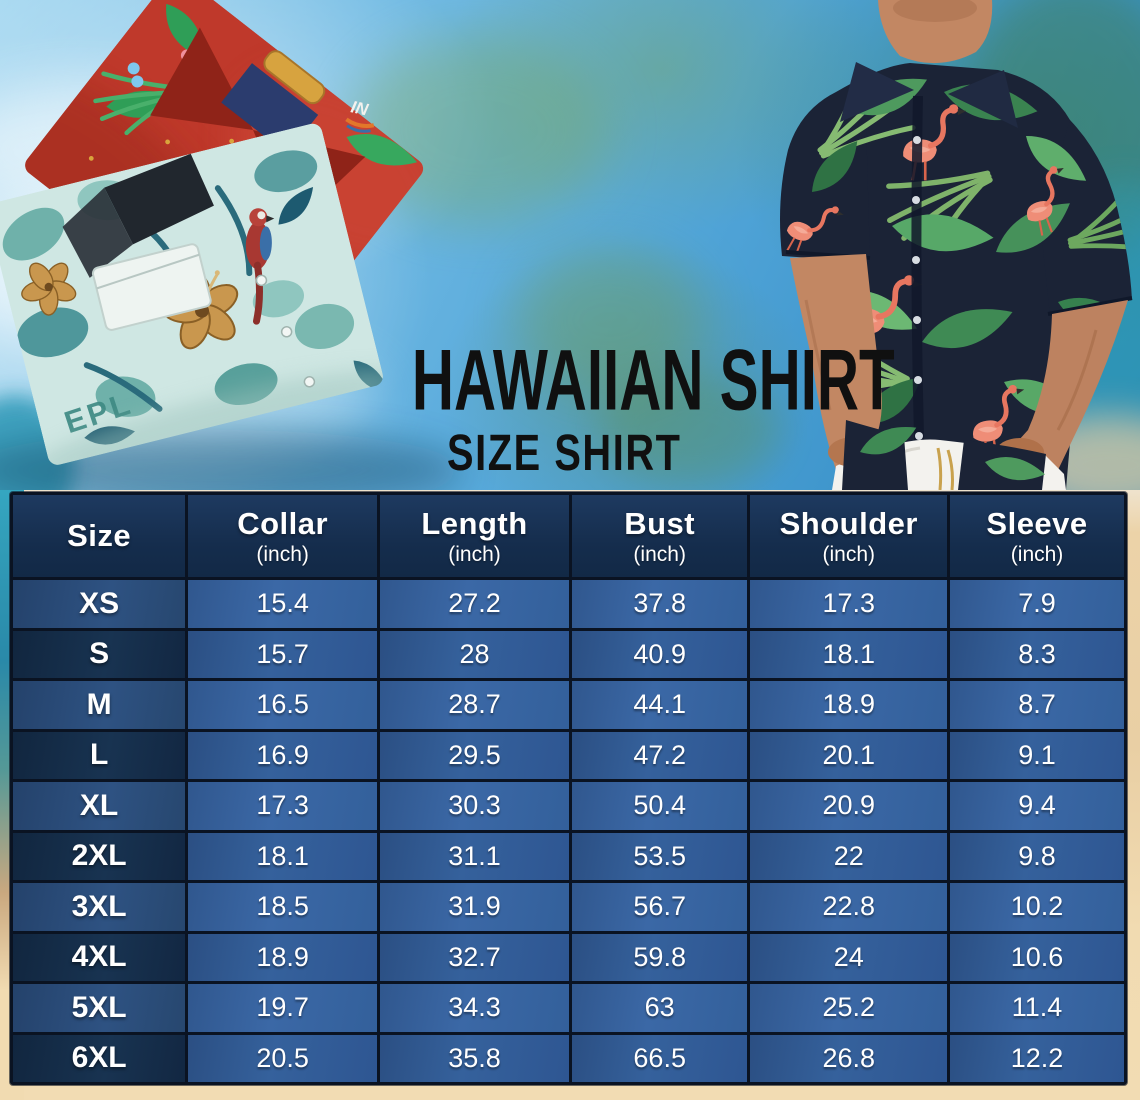 The height and width of the screenshot is (1100, 1140). I want to click on value-5xl-collar: 19.7, so click(283, 1008).